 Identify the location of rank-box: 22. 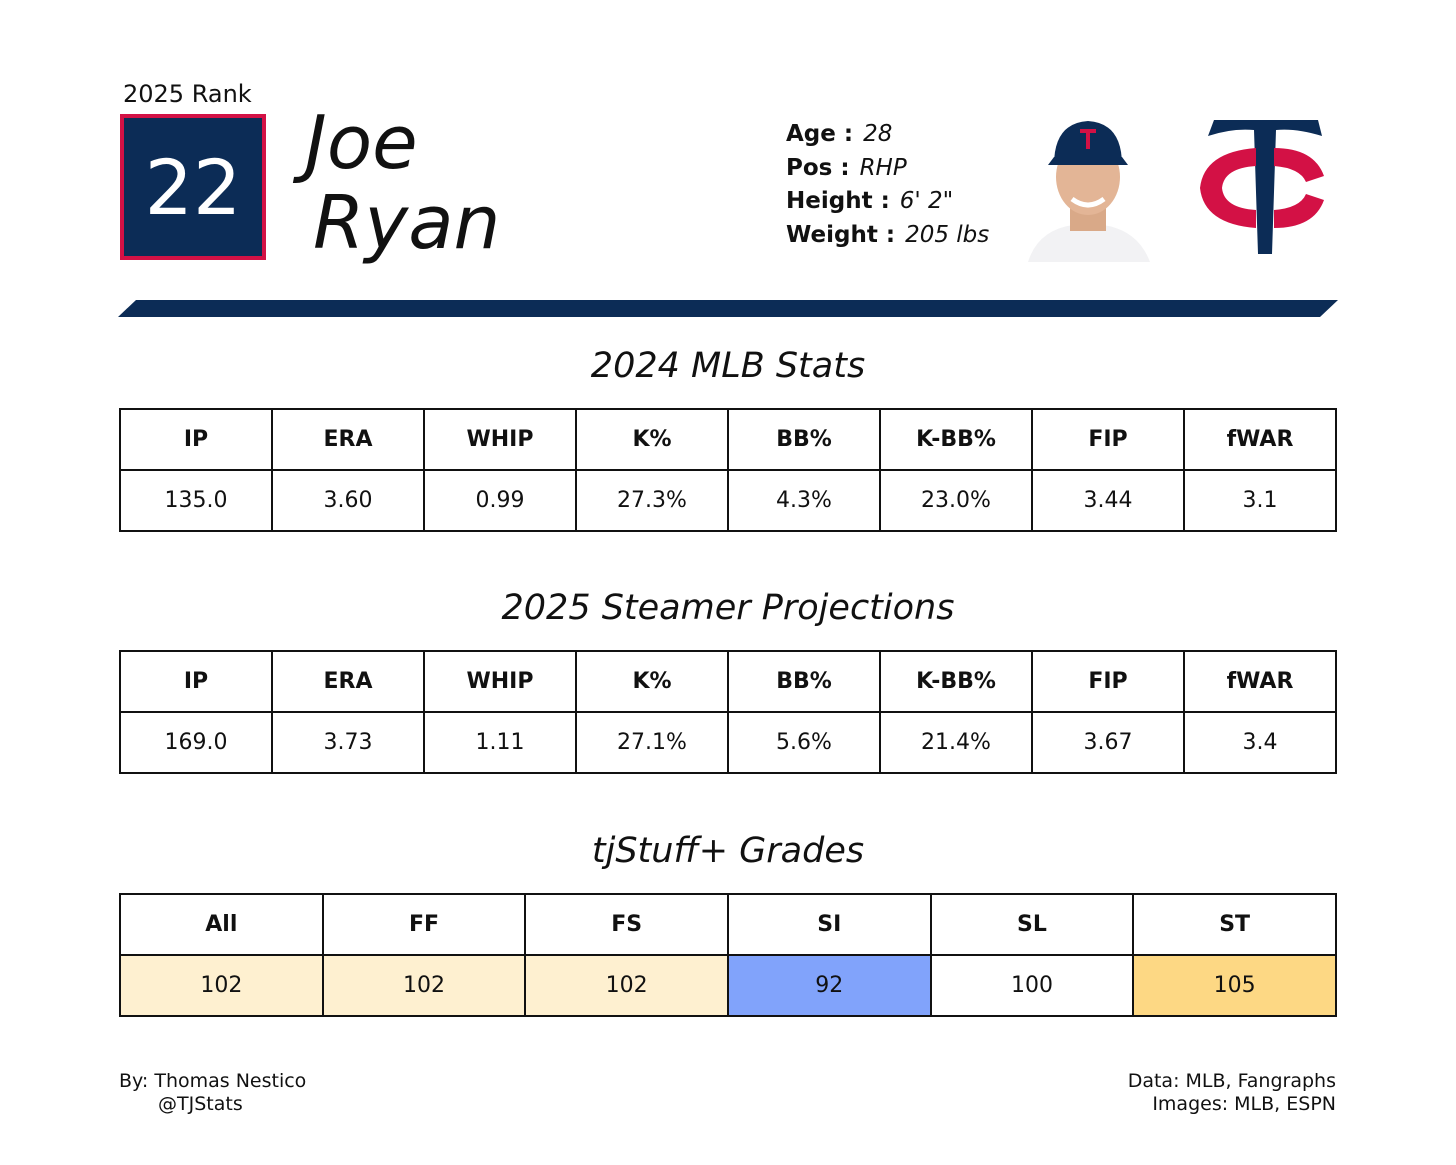
(193, 187).